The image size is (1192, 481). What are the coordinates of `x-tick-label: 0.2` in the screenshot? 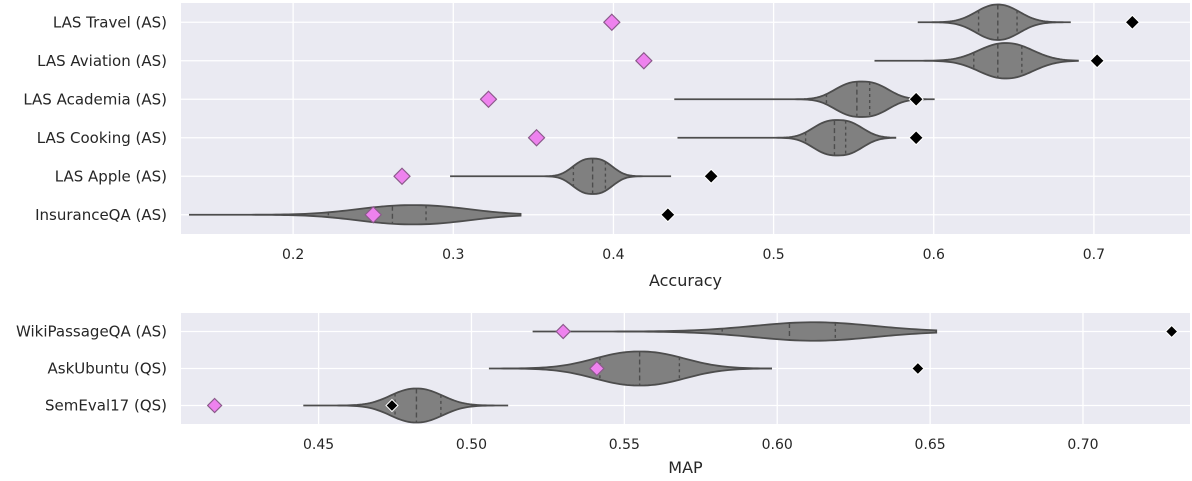 It's located at (293, 255).